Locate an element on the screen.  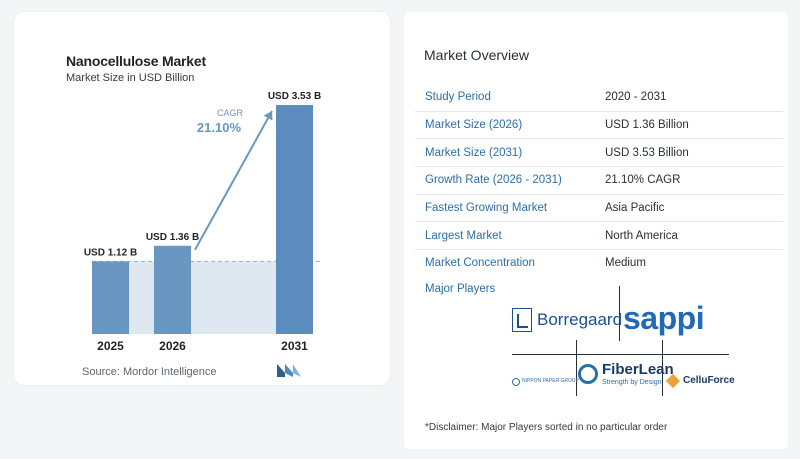
fiberlean-name: FiberLean is located at coordinates (638, 369).